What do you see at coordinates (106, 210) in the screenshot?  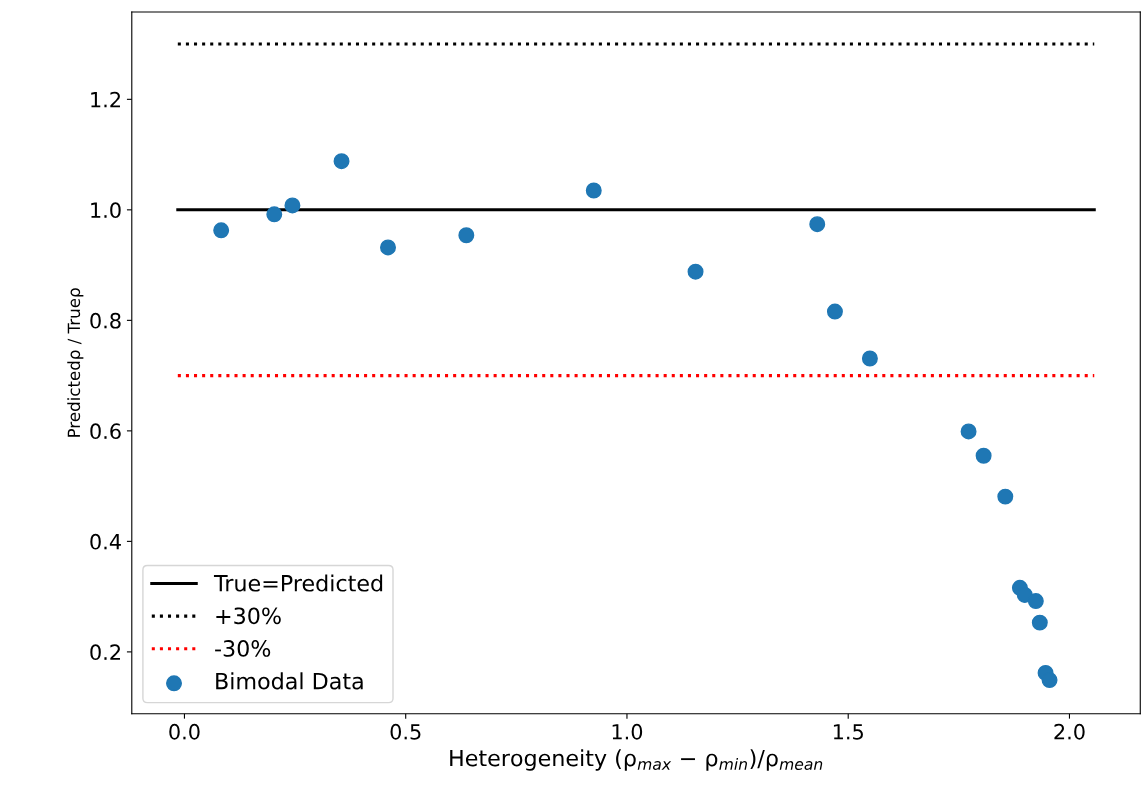 I see `y-tick-label: 1.0` at bounding box center [106, 210].